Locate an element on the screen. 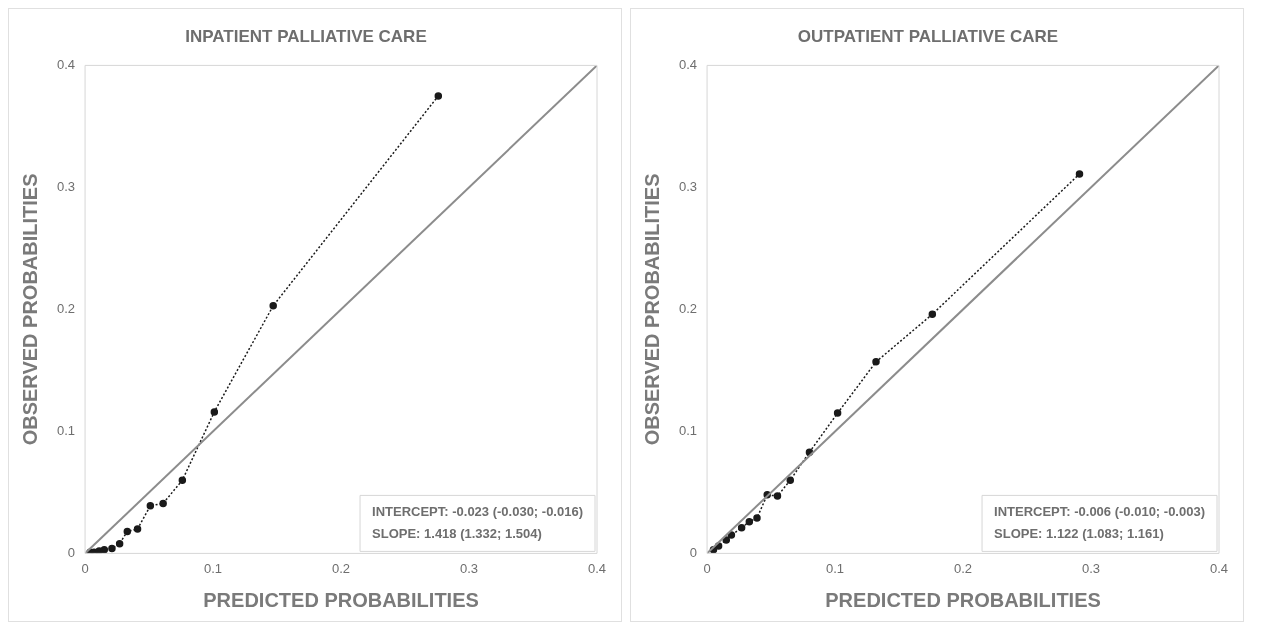 The image size is (1266, 641). annotation: SLOPE: 1.122 (1.083; 1.161) is located at coordinates (1079, 533).